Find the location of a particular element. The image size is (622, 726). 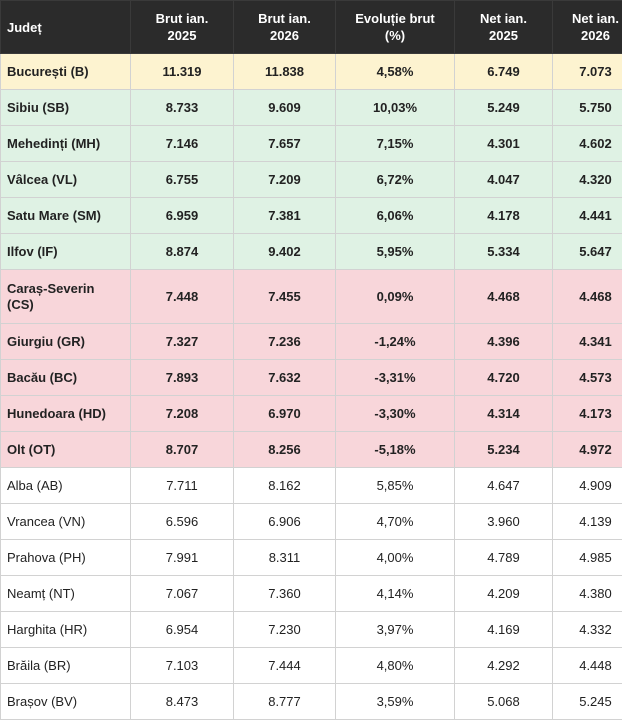

gross-change-cell: 4,58% is located at coordinates (395, 71).